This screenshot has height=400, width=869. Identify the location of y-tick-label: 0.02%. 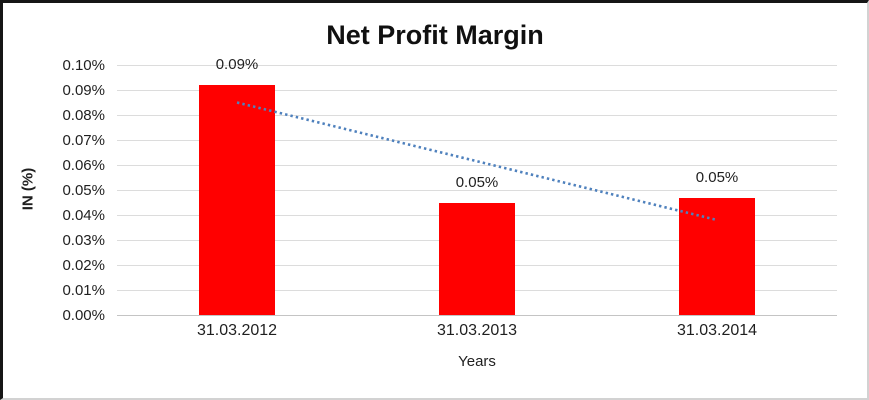
(83, 265).